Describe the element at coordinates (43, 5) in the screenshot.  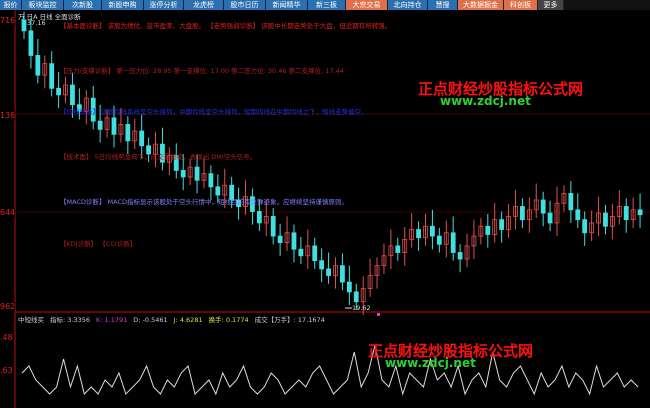
I see `menu-item: 板块监控` at that location.